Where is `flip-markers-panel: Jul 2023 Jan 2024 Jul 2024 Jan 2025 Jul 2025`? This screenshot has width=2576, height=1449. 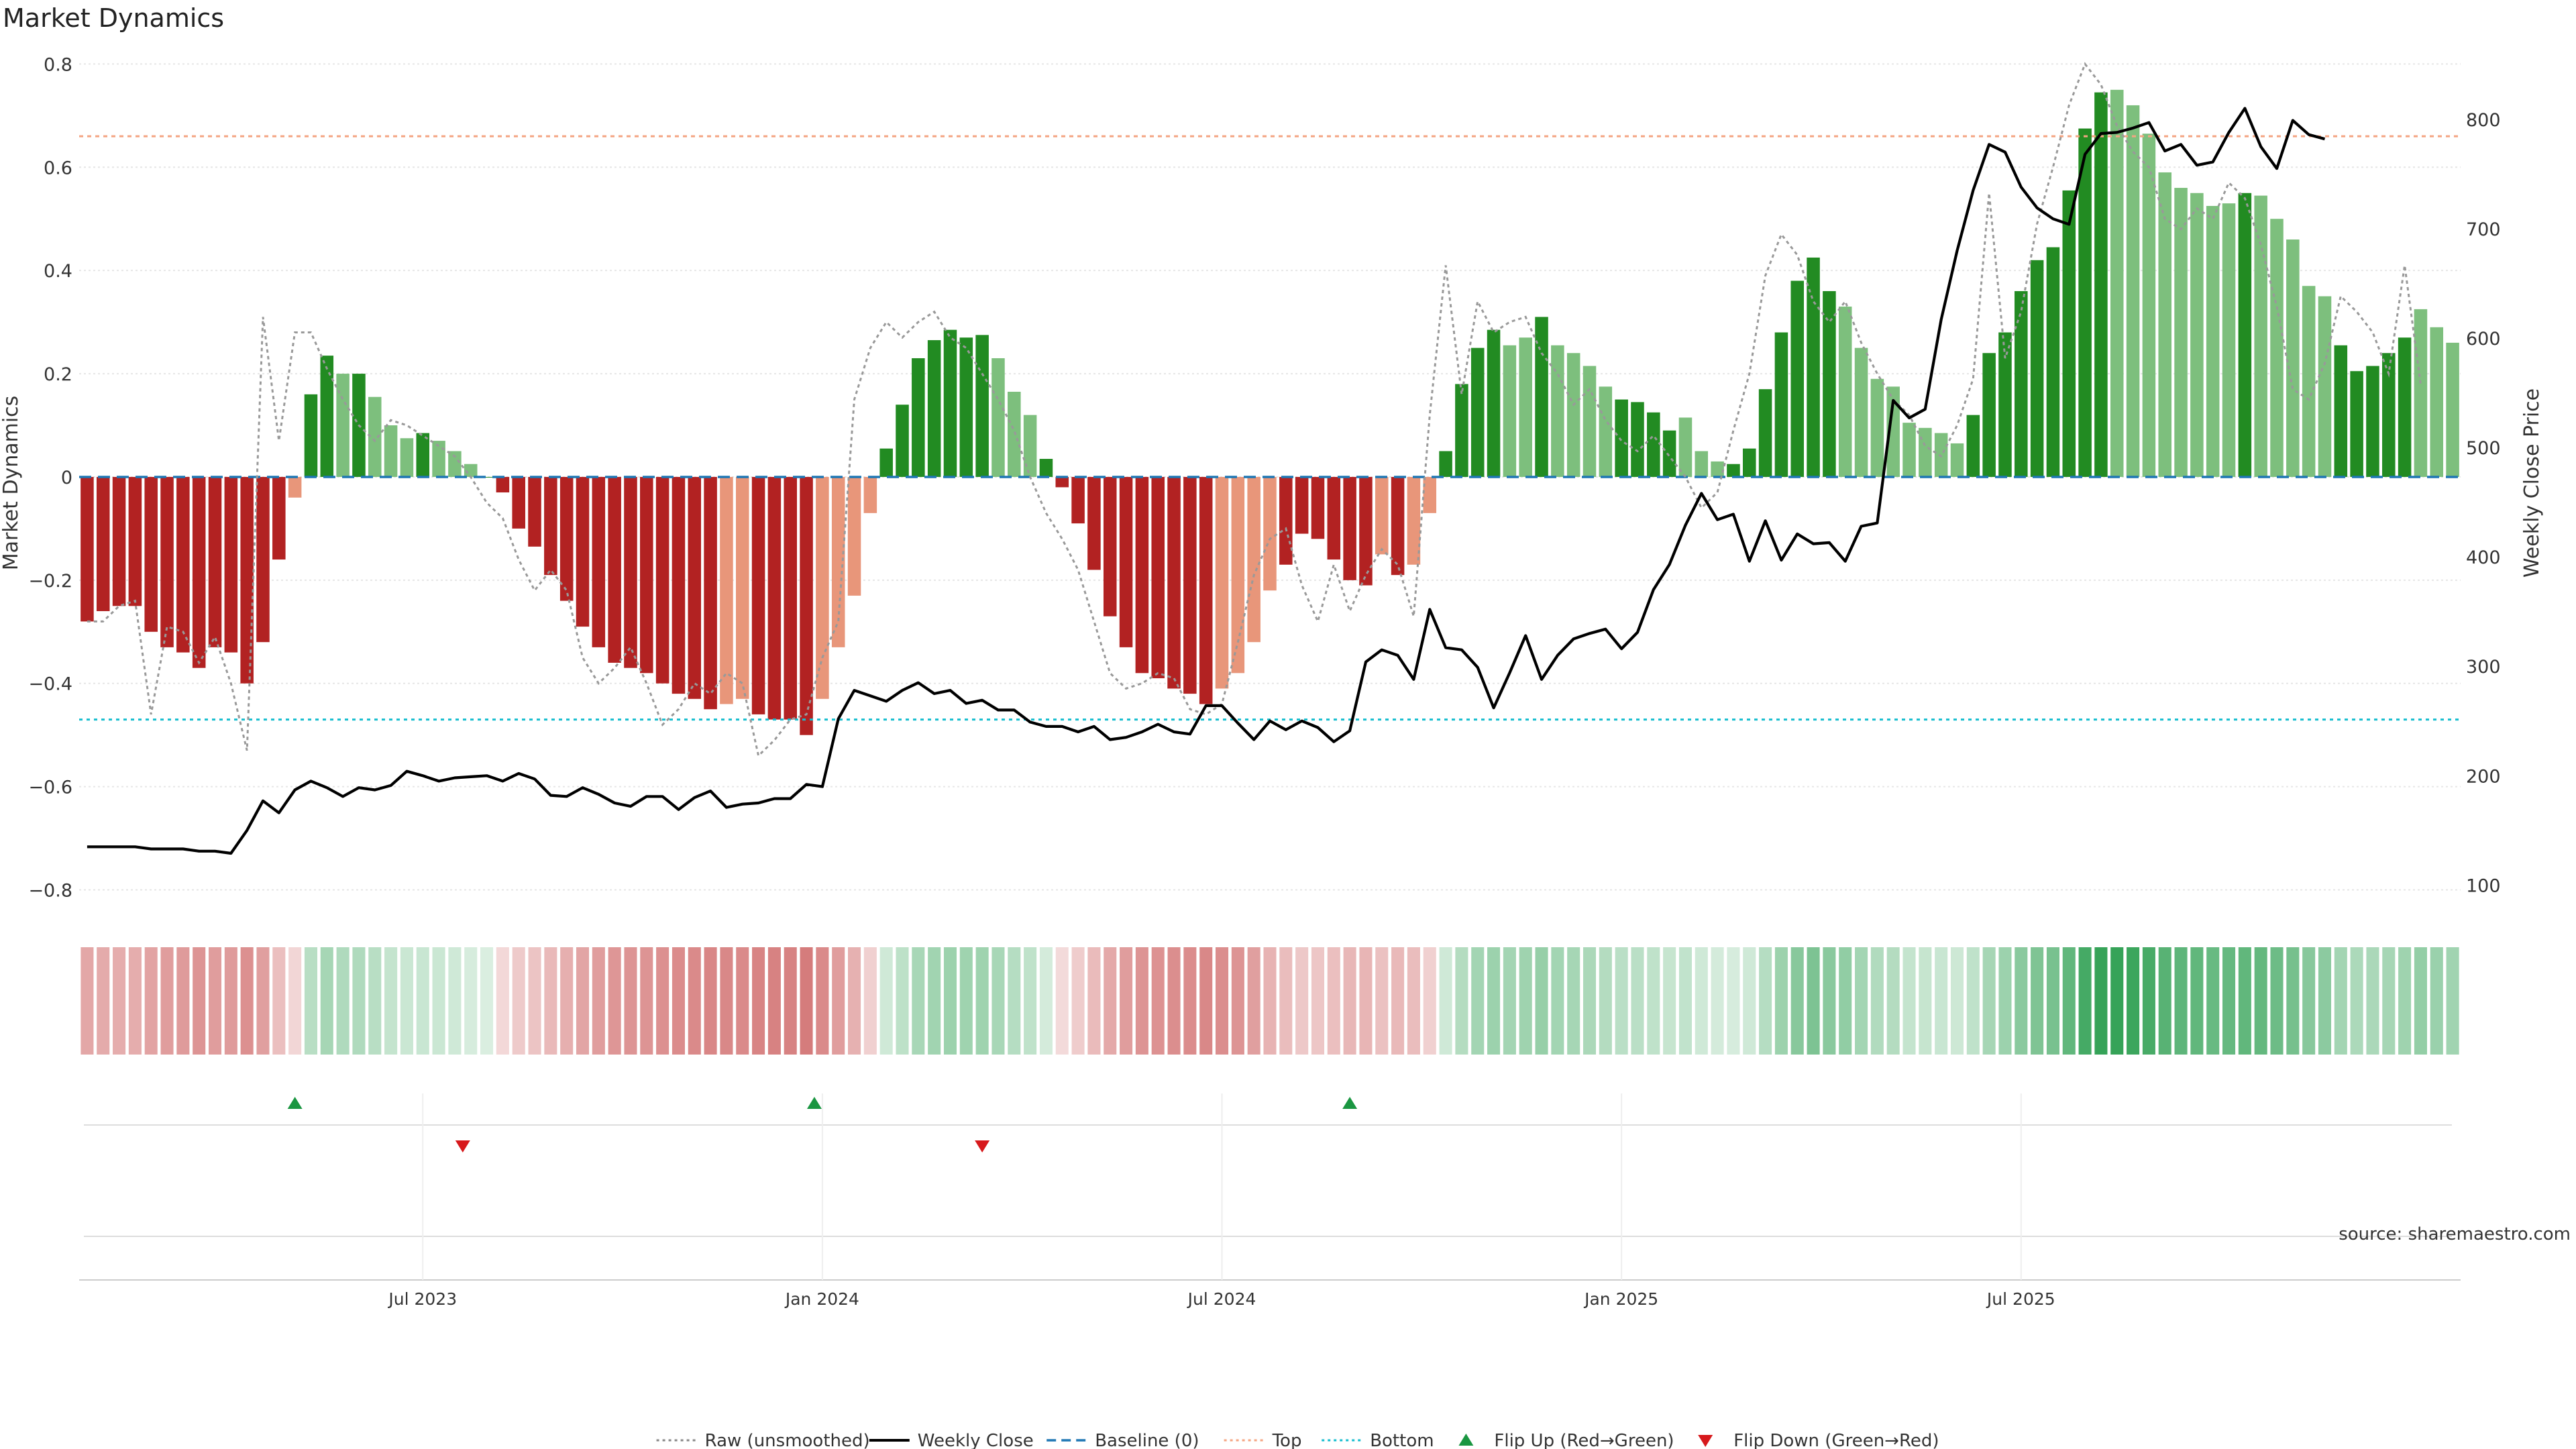
flip-markers-panel: Jul 2023 Jan 2024 Jul 2024 Jan 2025 Jul 2025 is located at coordinates (1270, 1201).